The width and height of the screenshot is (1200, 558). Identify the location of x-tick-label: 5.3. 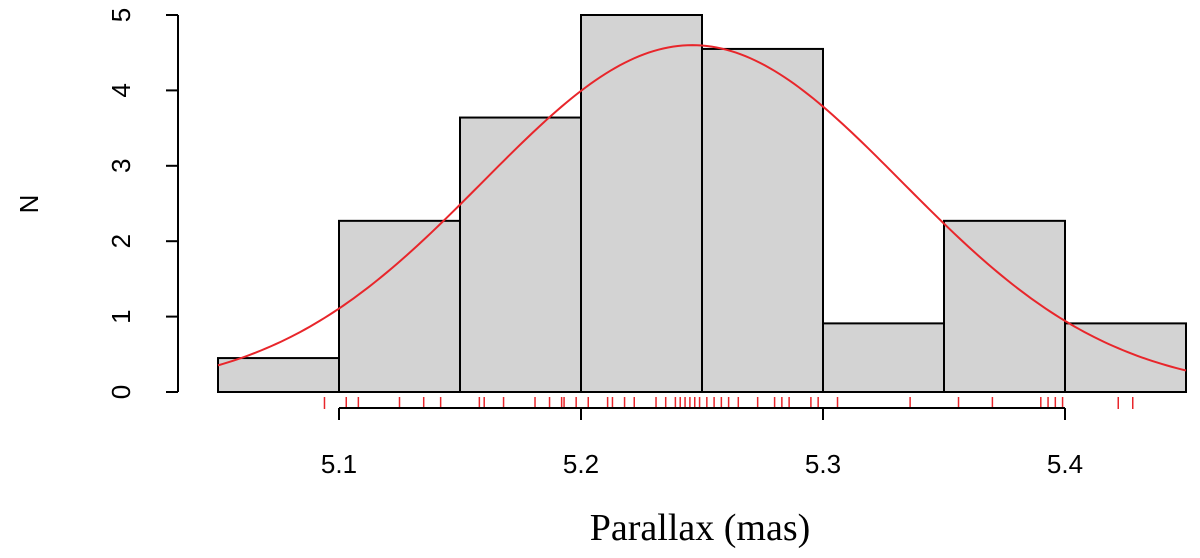
(823, 464).